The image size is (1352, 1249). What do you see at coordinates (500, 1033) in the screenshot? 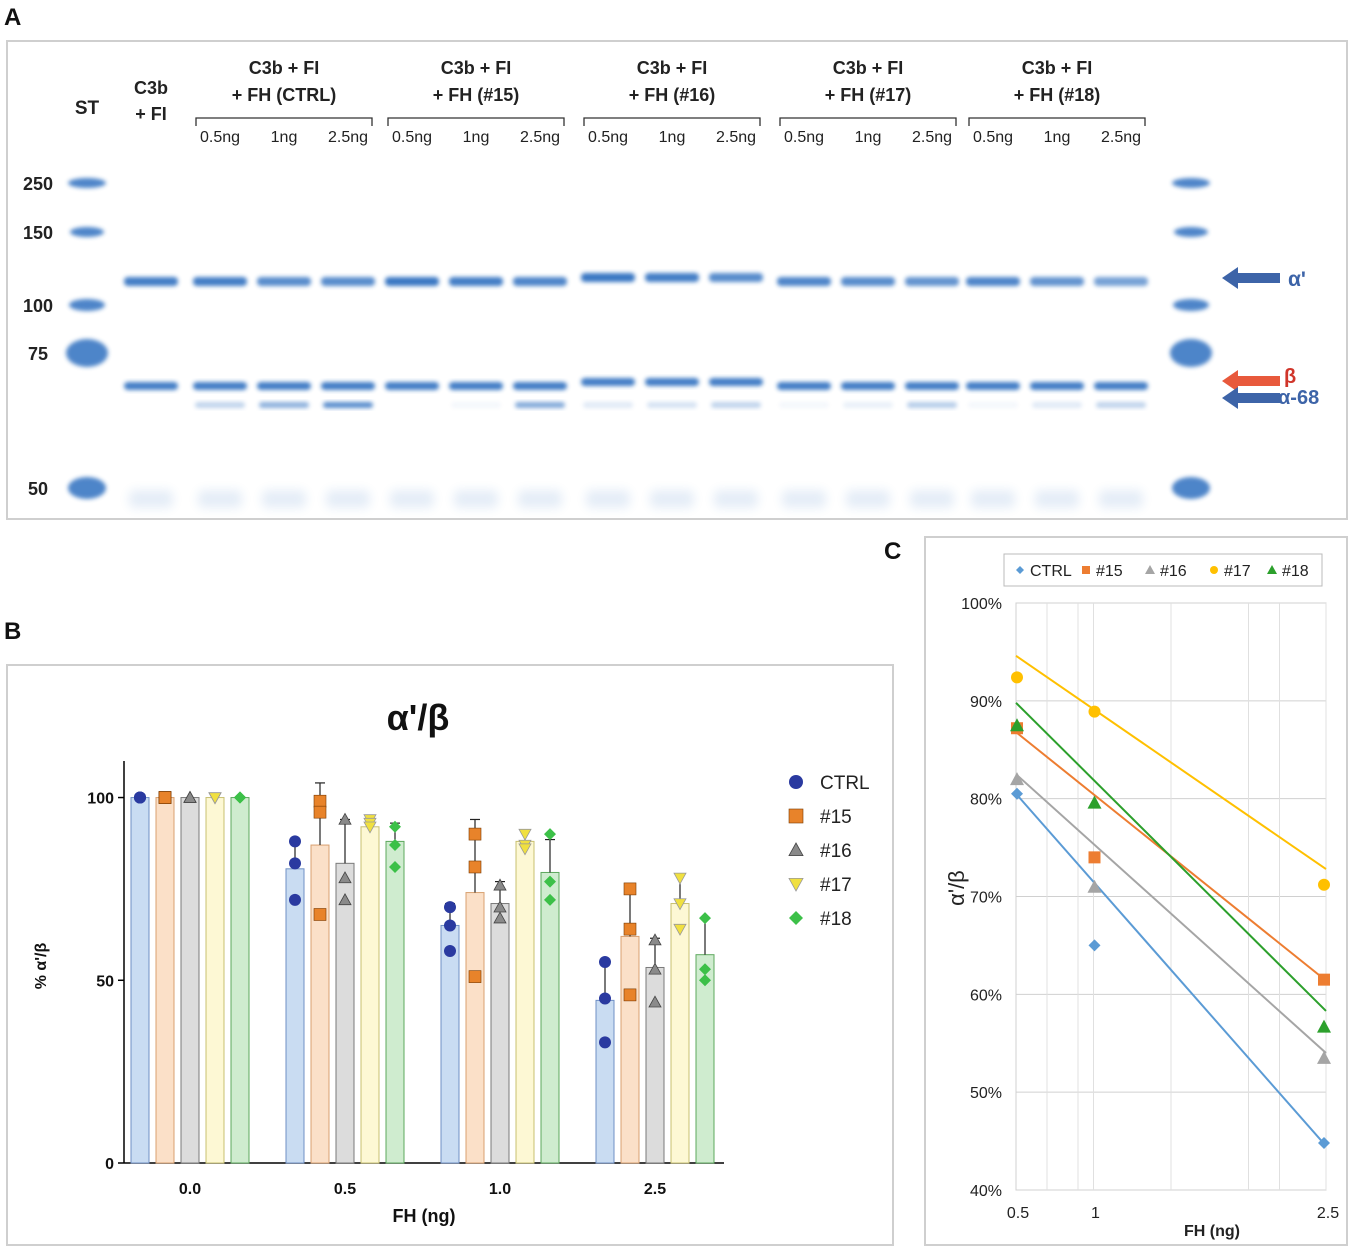
I see `bar-s16-1.0` at bounding box center [500, 1033].